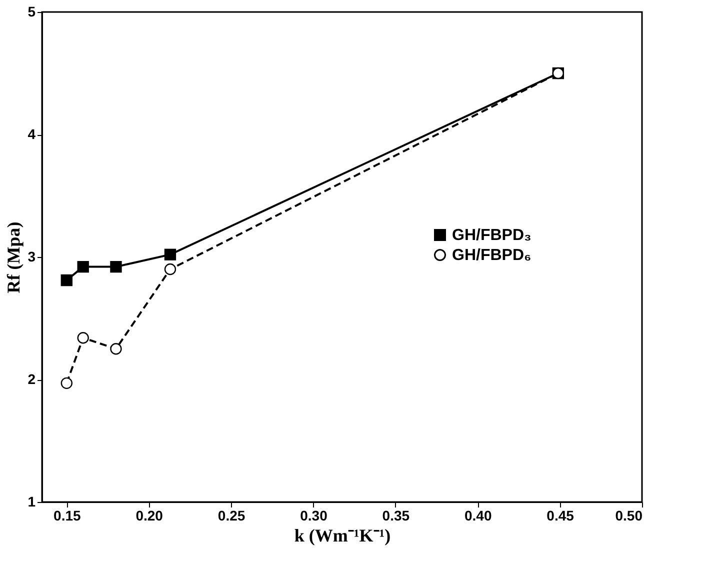 The width and height of the screenshot is (718, 574). What do you see at coordinates (67, 516) in the screenshot?
I see `x-tick-label: 0.15` at bounding box center [67, 516].